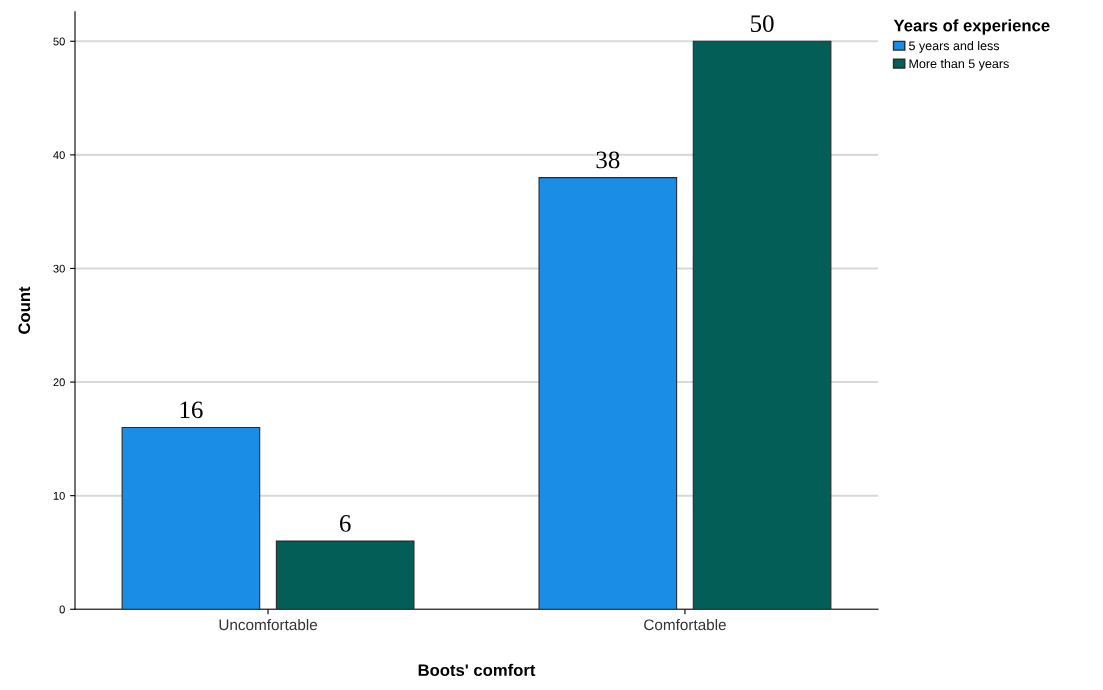  What do you see at coordinates (685, 624) in the screenshot?
I see `x-tick-label: Comfortable` at bounding box center [685, 624].